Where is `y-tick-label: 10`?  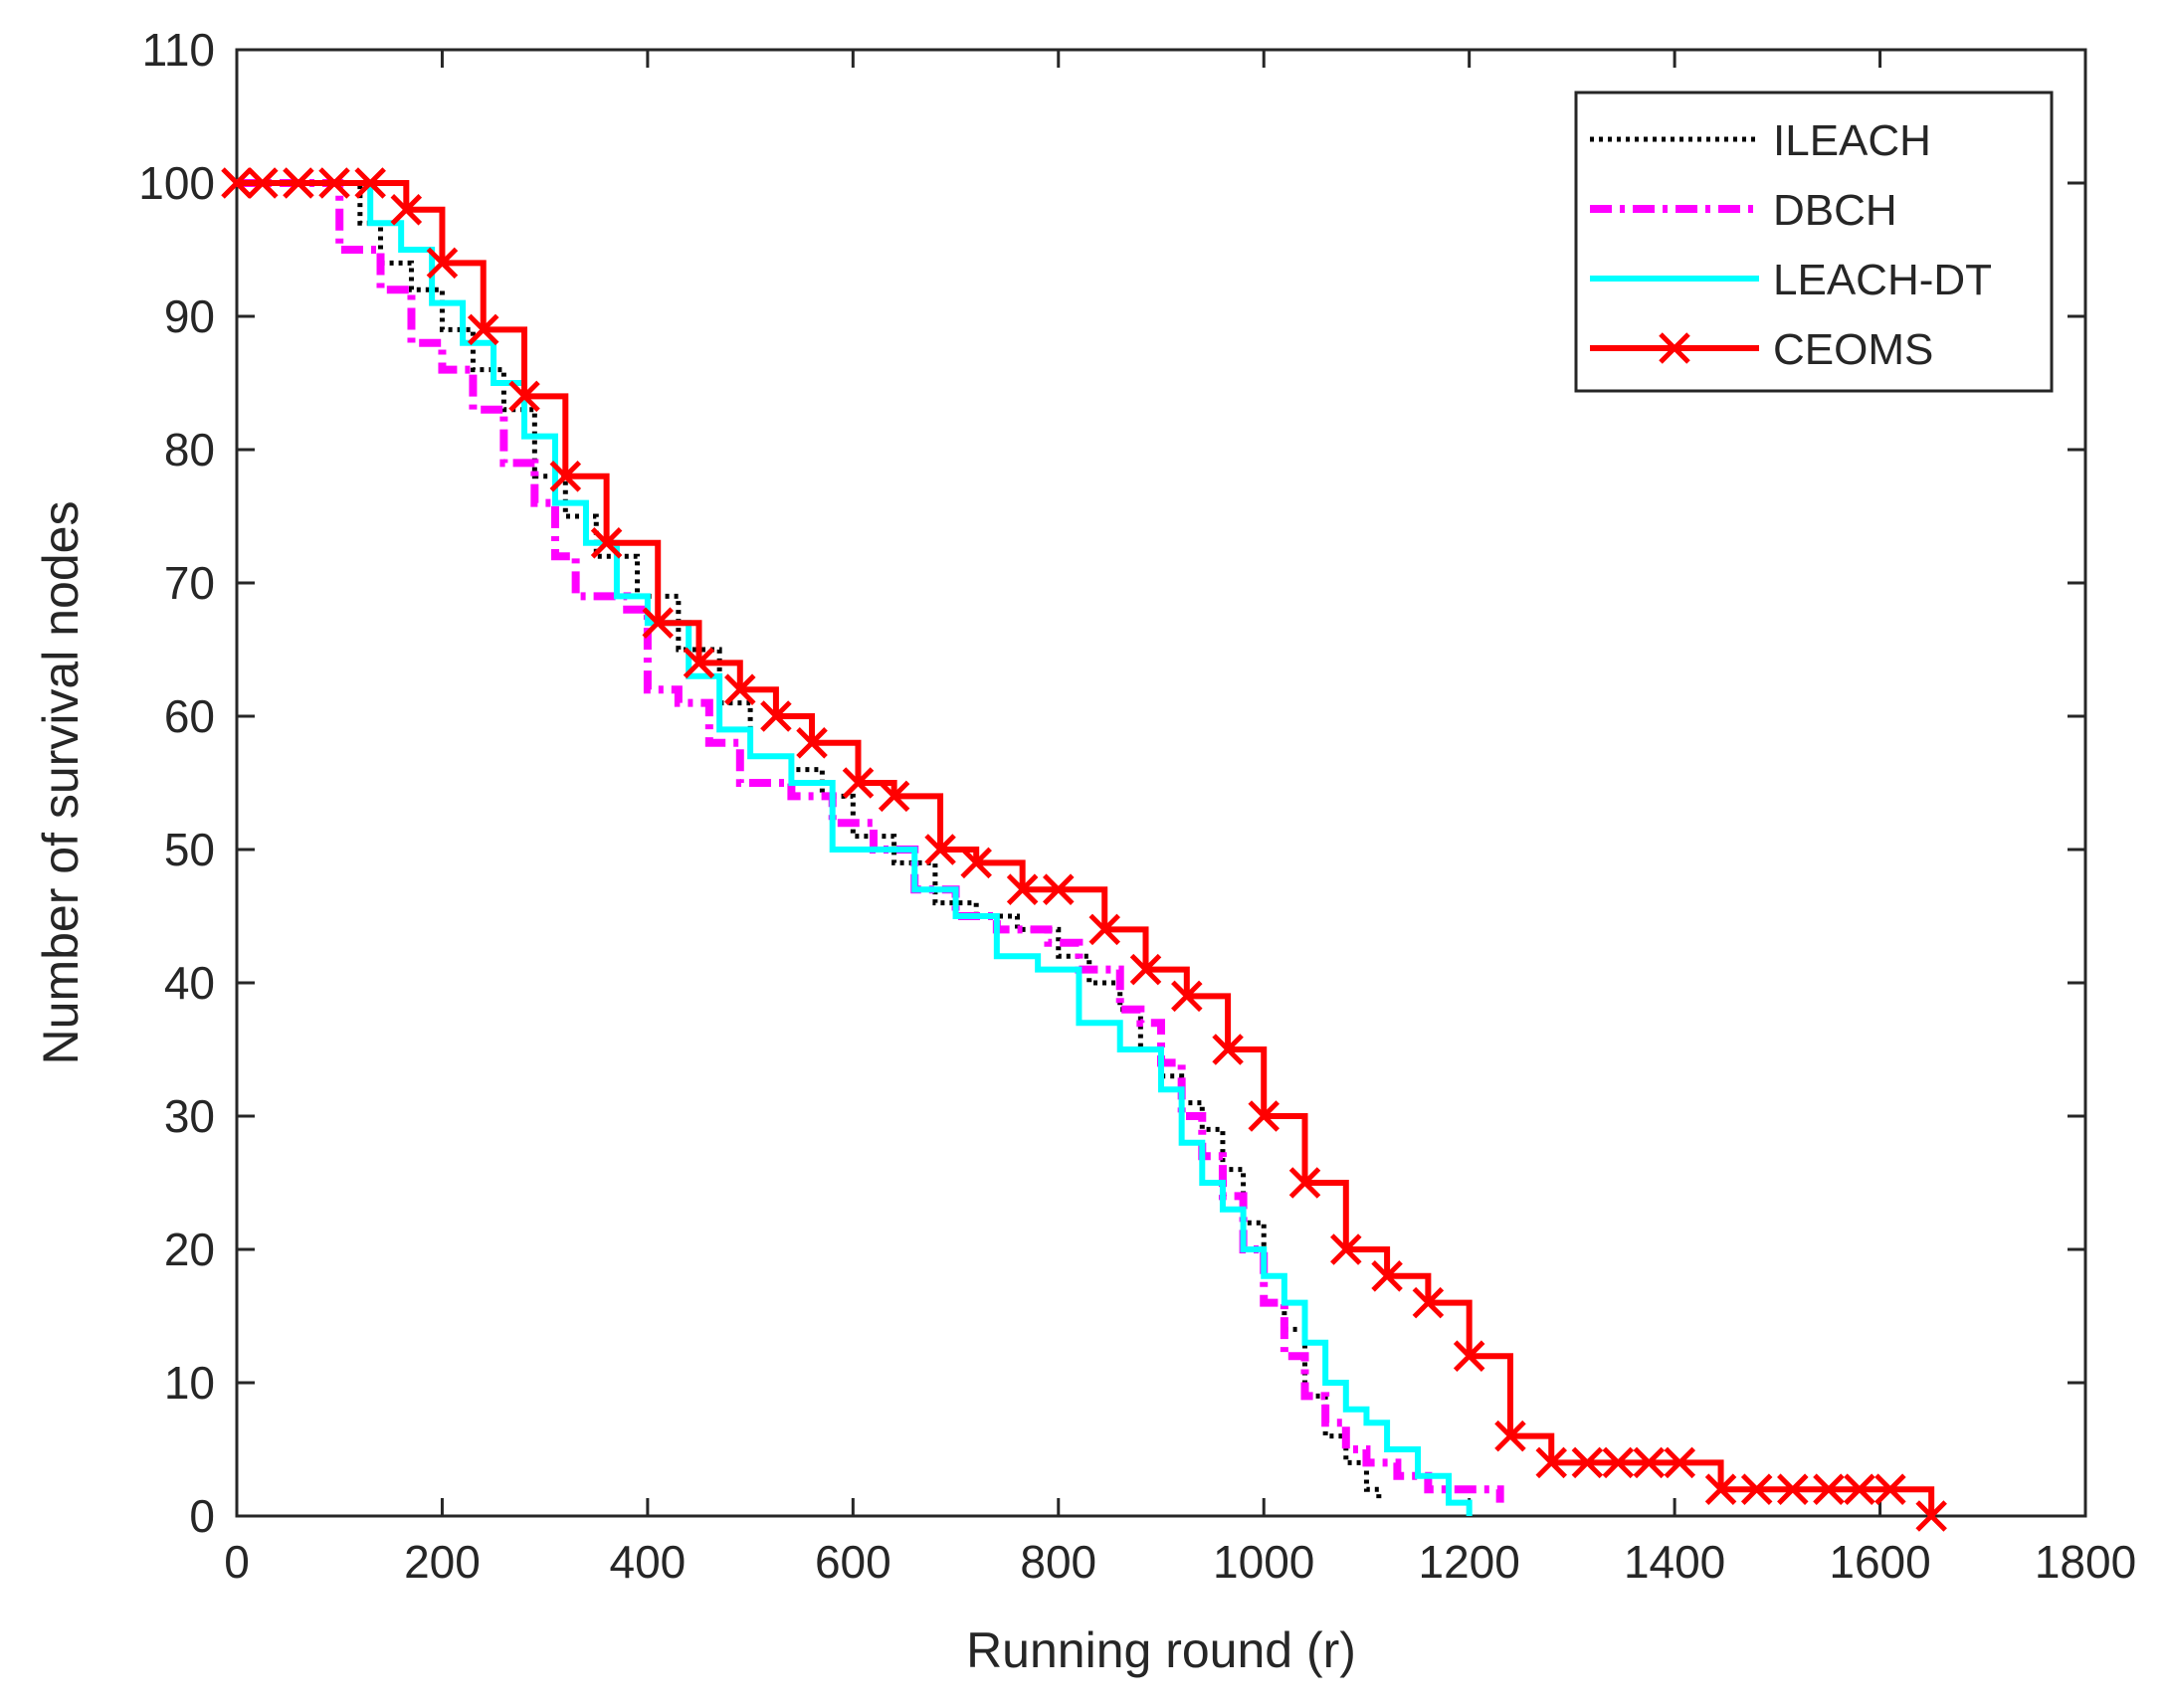
y-tick-label: 10 is located at coordinates (189, 1383).